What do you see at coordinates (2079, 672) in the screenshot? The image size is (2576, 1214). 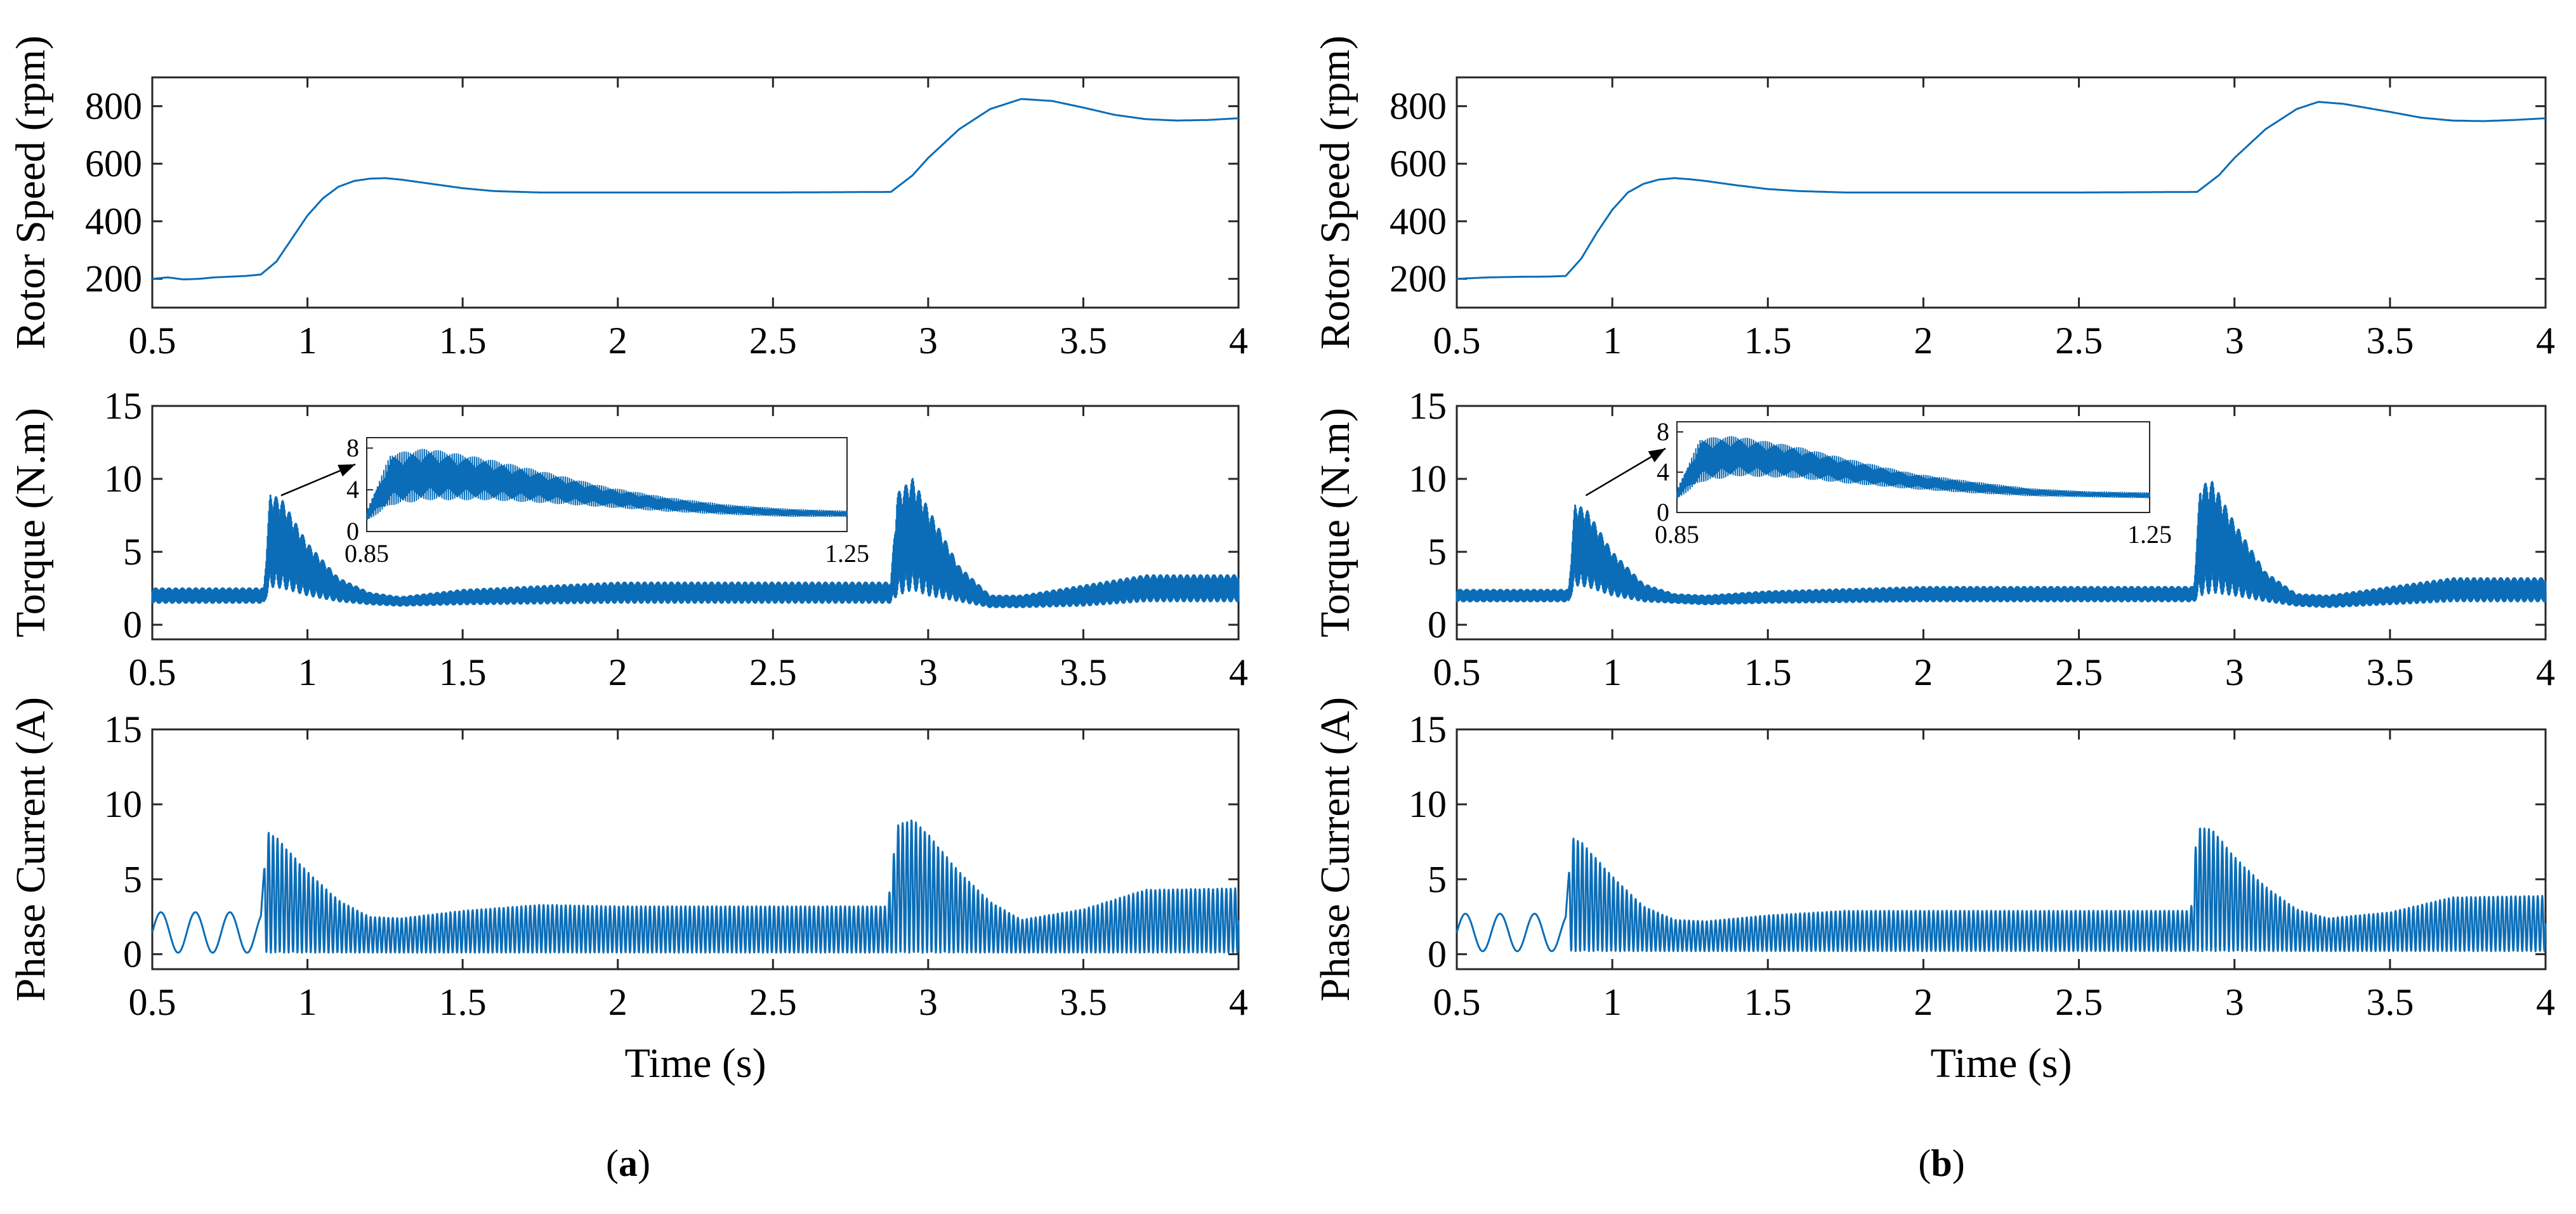 I see `chart-4-xtick-label-4: 2.5` at bounding box center [2079, 672].